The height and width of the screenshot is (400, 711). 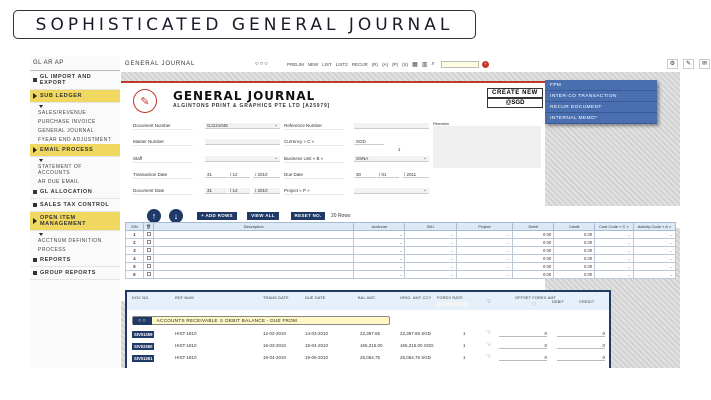 What do you see at coordinates (60, 169) in the screenshot?
I see `sidebar-subitem: STATEMENT OF ACCOUNTS` at bounding box center [60, 169].